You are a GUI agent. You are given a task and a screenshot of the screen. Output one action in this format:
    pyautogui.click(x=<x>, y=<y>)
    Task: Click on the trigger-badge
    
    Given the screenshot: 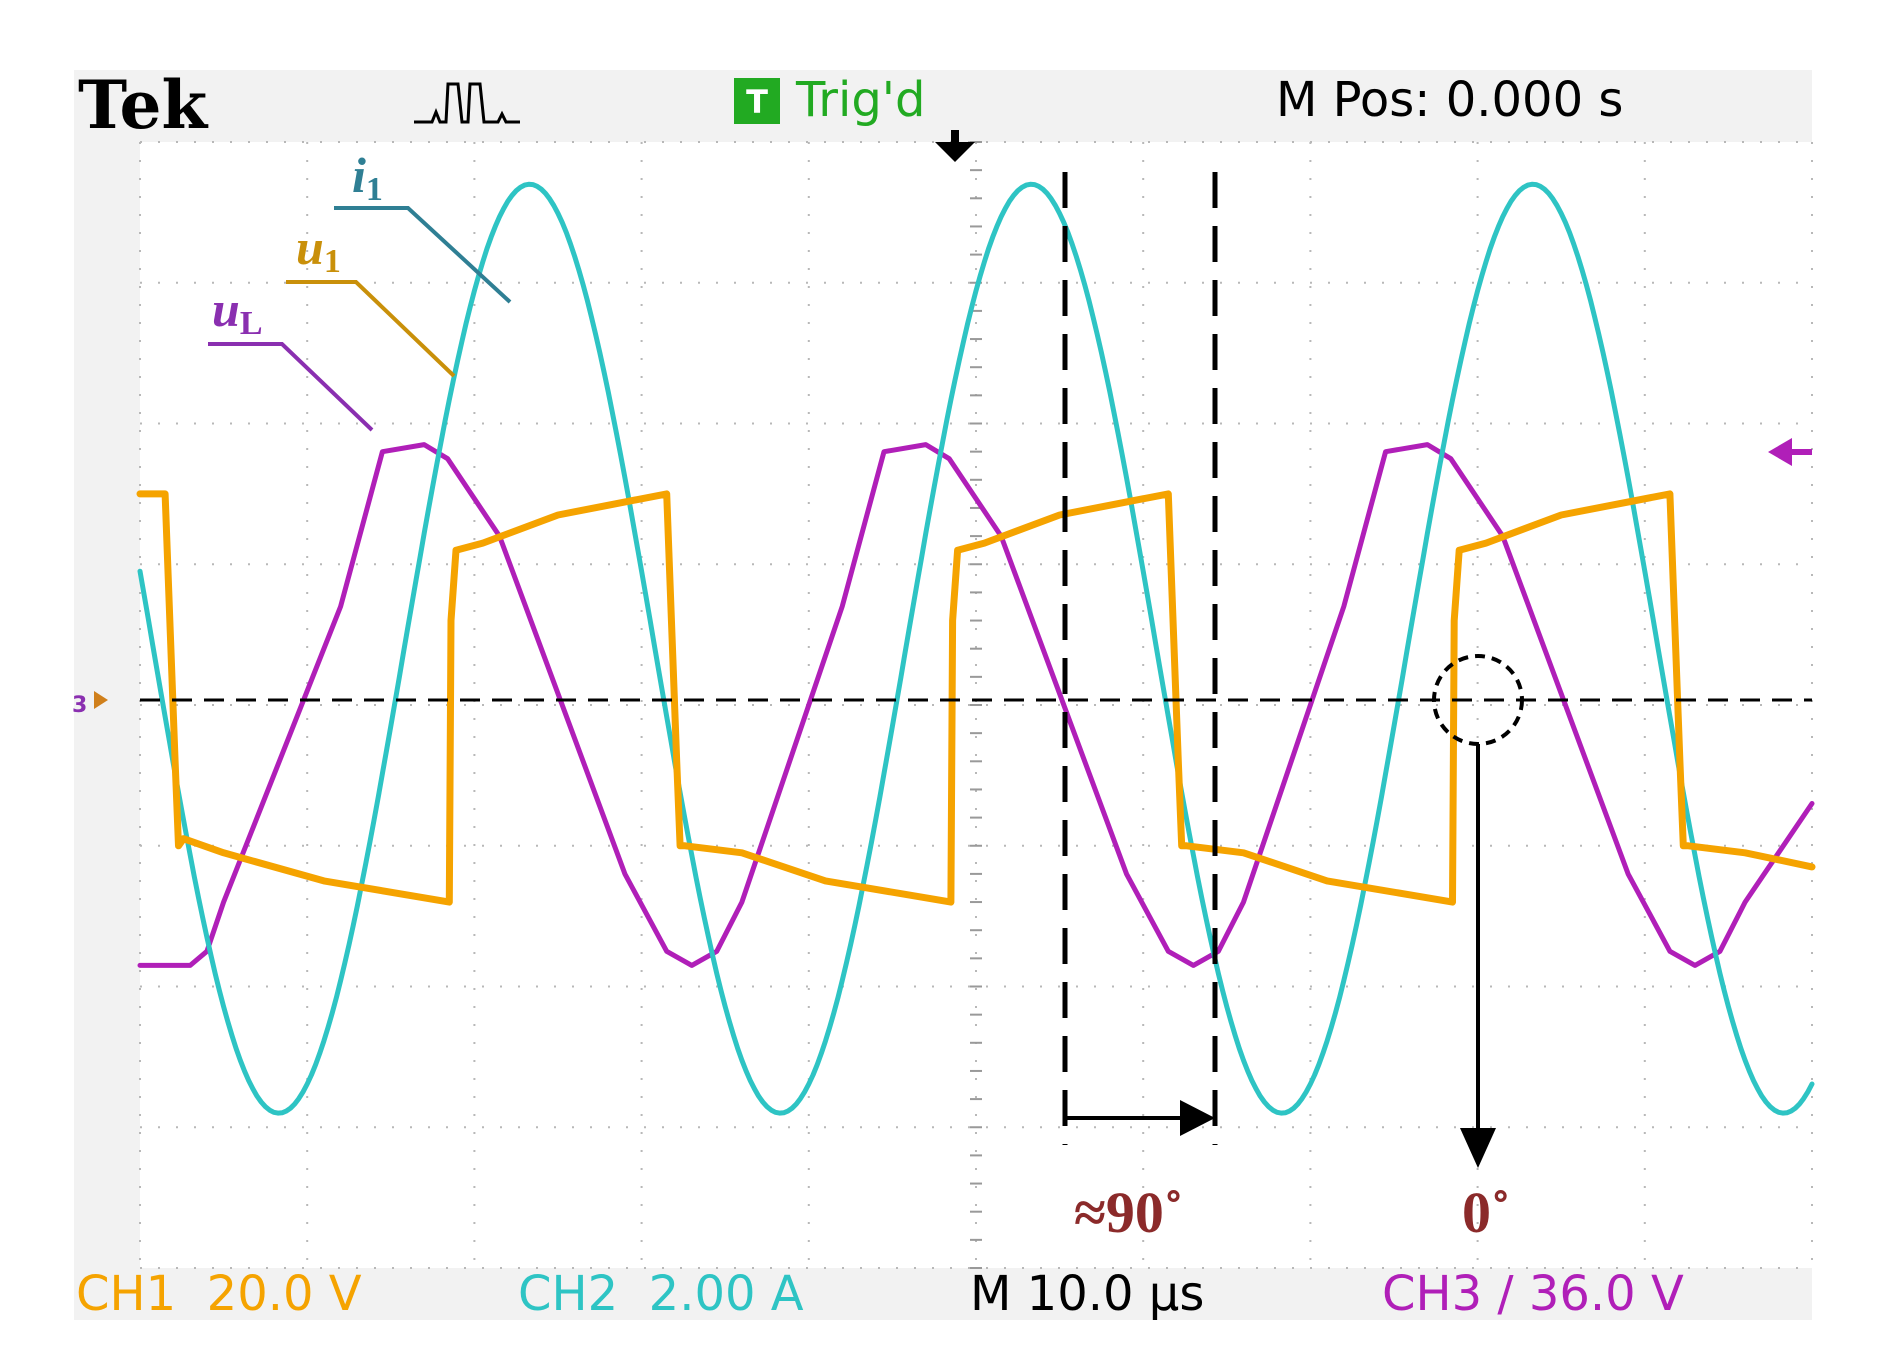 What is the action you would take?
    pyautogui.click(x=757, y=101)
    